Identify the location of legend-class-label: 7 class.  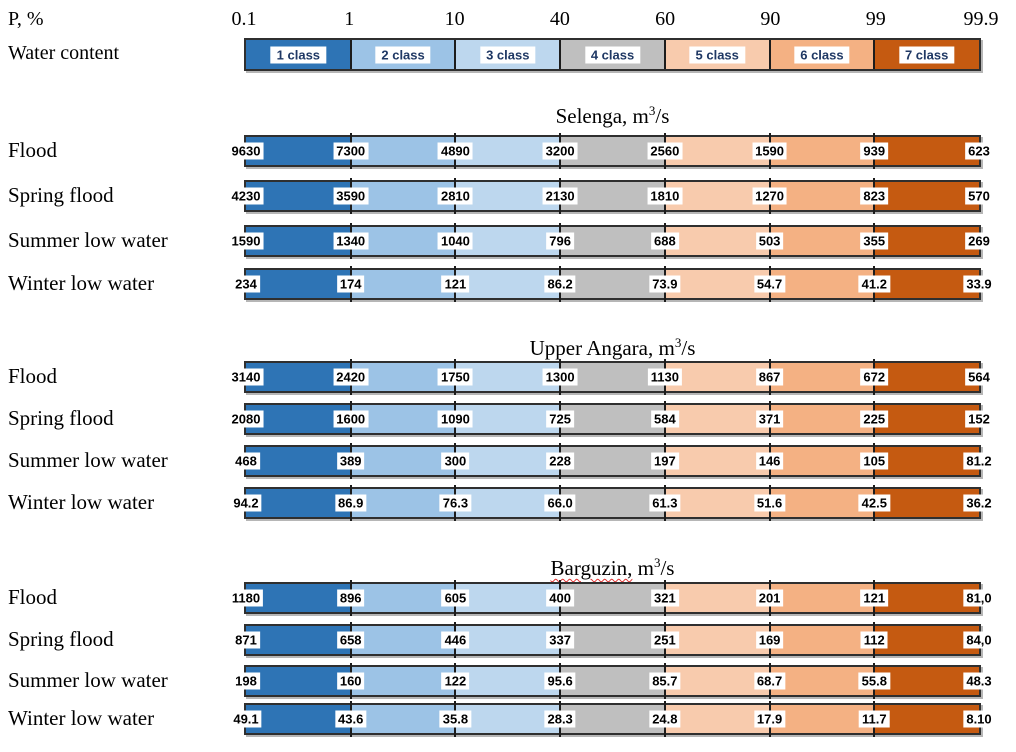
(926, 54).